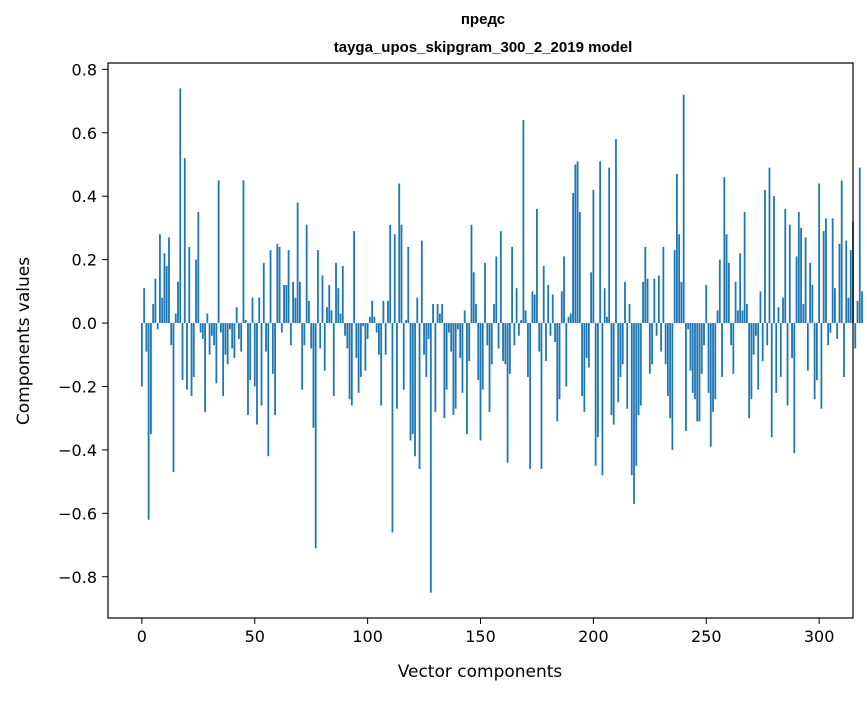  Describe the element at coordinates (77, 513) in the screenshot. I see `y-tick-label: −0.6` at that location.